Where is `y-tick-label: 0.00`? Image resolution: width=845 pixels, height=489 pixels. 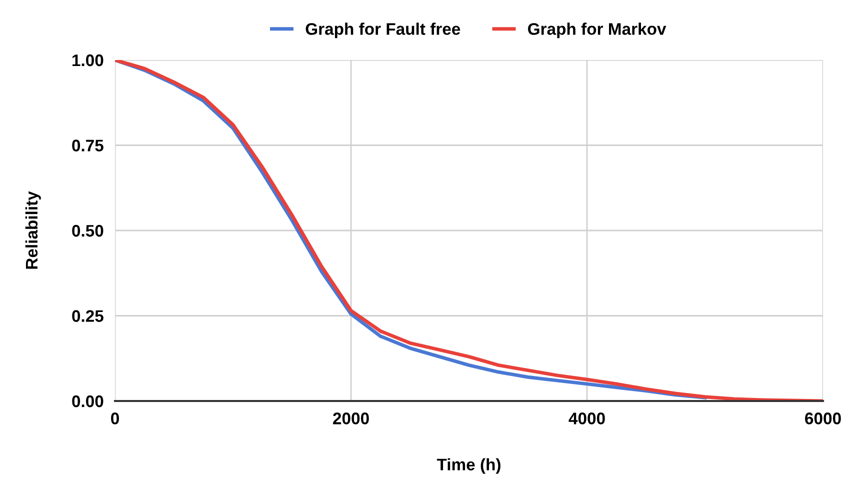
y-tick-label: 0.00 is located at coordinates (88, 401).